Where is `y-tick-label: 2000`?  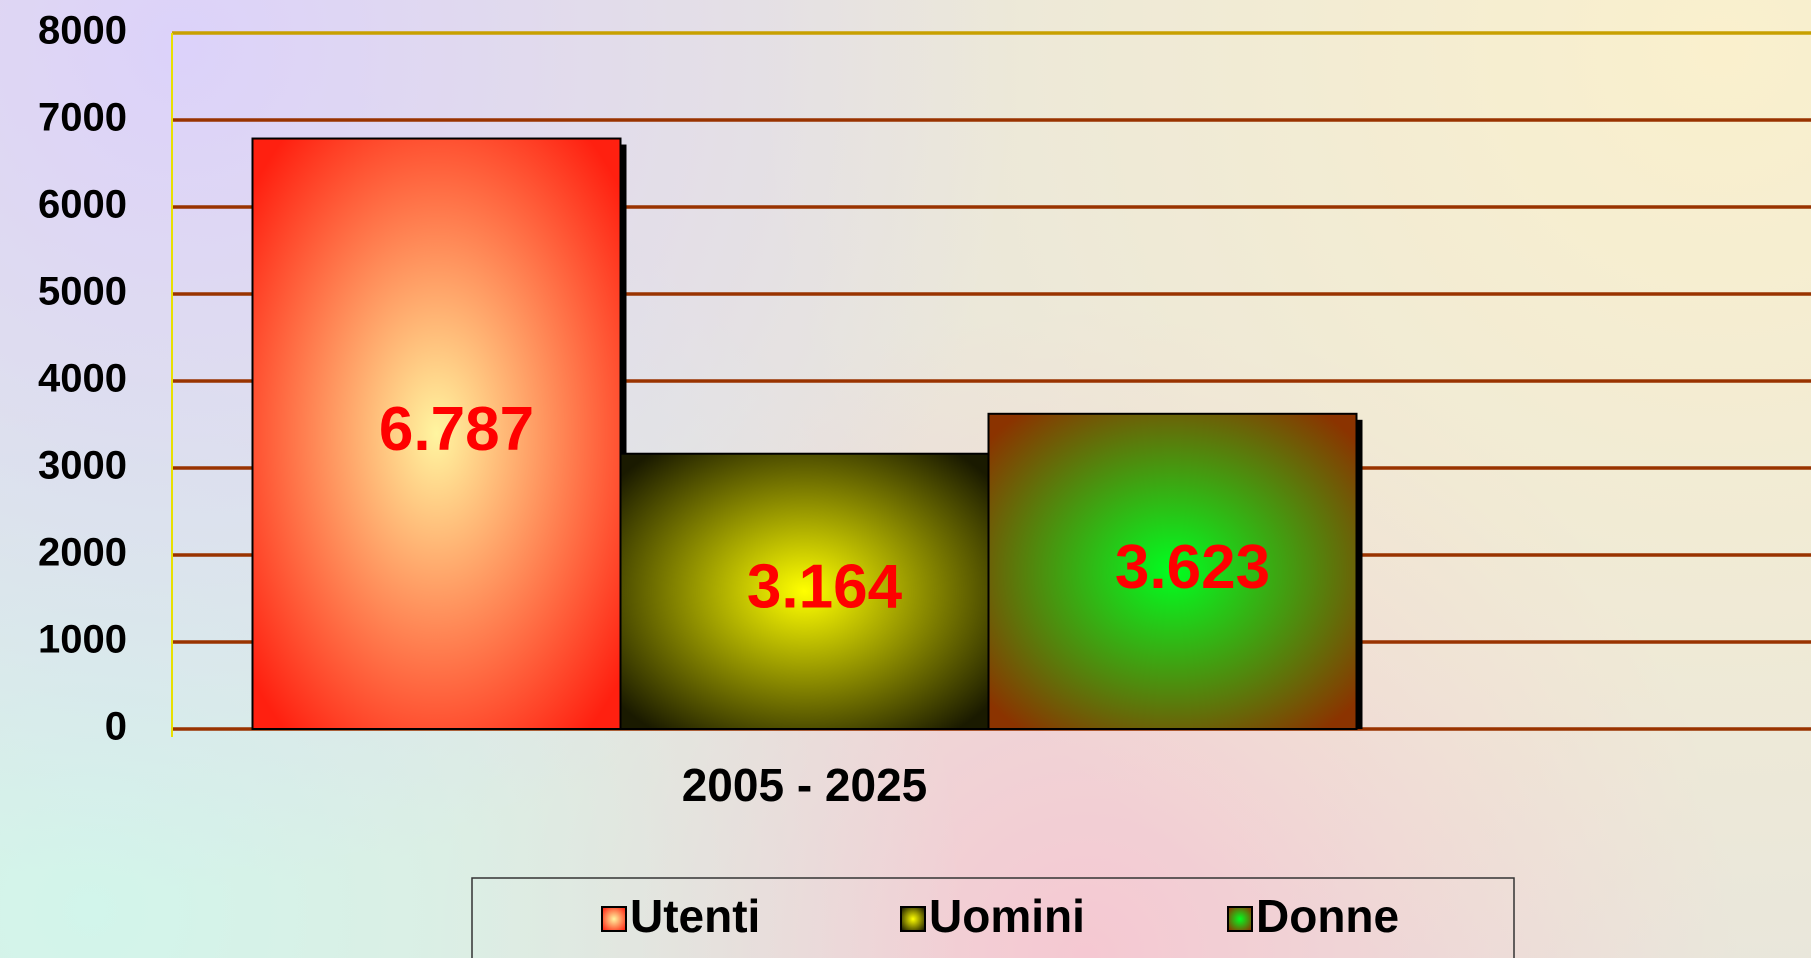
y-tick-label: 2000 is located at coordinates (82, 553).